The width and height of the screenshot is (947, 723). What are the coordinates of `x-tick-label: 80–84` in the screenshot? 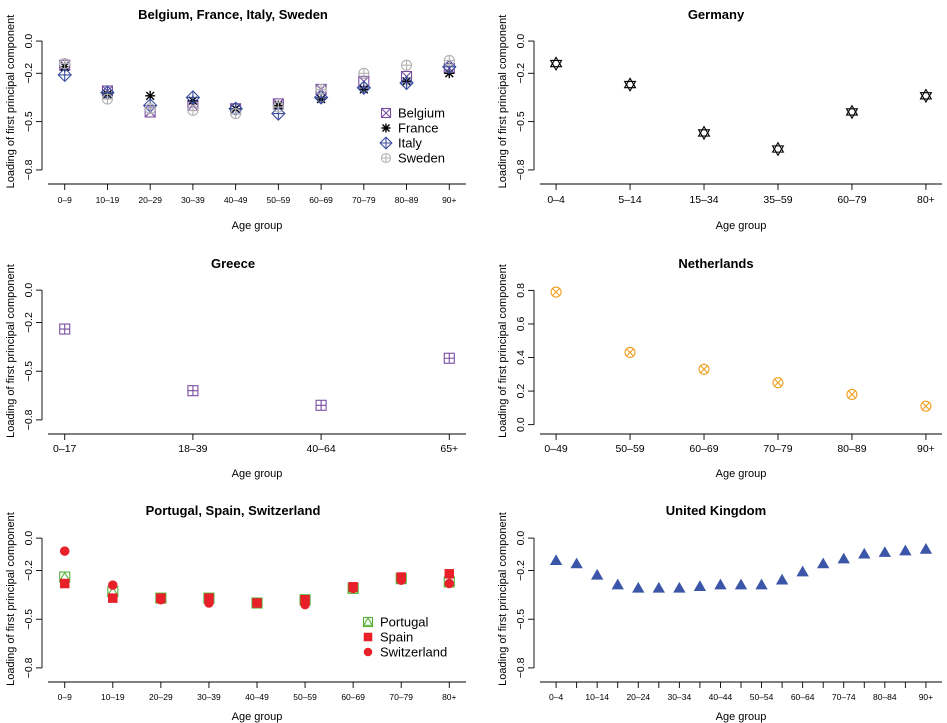 It's located at (885, 697).